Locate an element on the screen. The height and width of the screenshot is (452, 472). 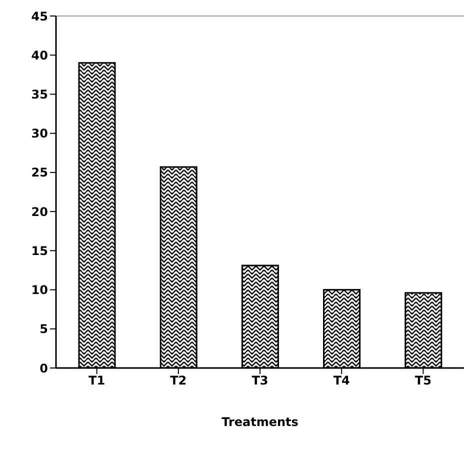
y-tick-label: 20 is located at coordinates (39, 211).